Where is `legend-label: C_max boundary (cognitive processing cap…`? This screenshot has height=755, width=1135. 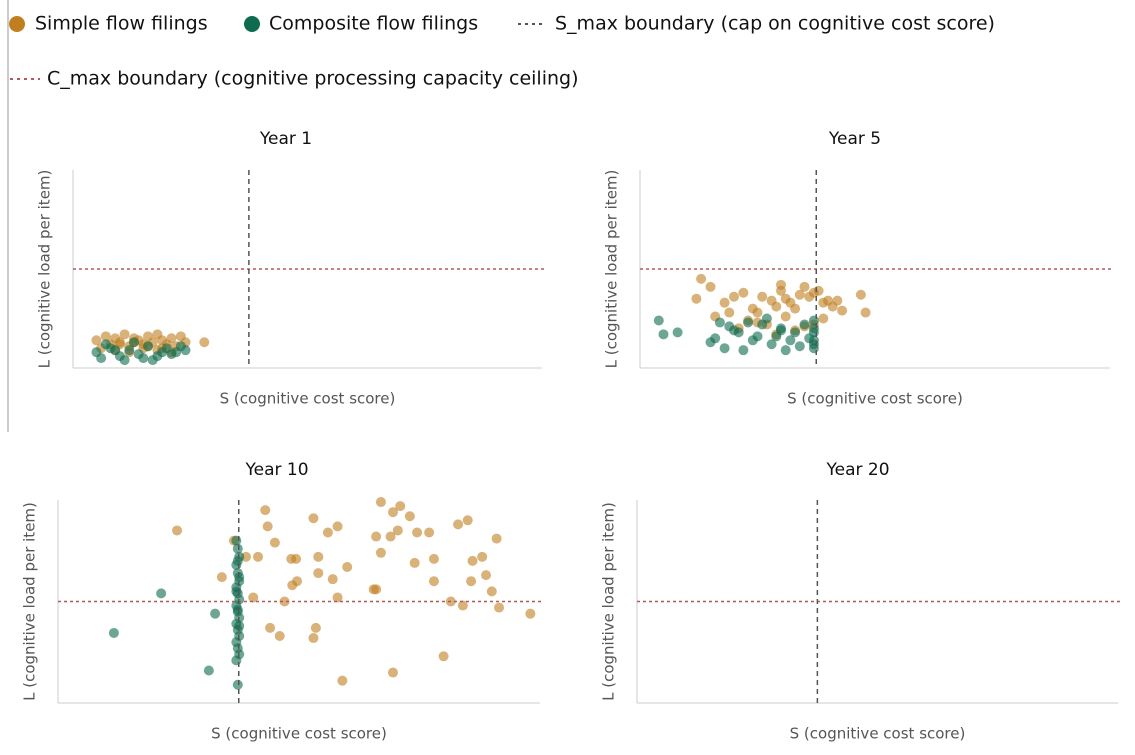
legend-label: C_max boundary (cognitive processing cap… is located at coordinates (313, 79).